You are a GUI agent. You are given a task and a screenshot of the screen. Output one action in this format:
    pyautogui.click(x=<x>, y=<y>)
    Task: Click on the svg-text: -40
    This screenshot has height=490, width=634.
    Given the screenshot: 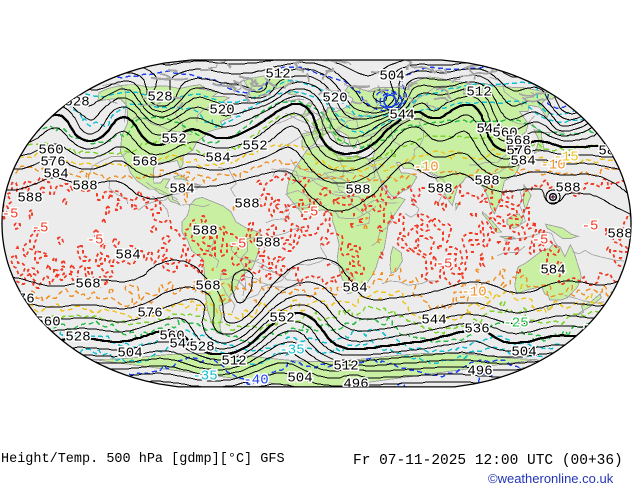 What is the action you would take?
    pyautogui.click(x=255, y=381)
    